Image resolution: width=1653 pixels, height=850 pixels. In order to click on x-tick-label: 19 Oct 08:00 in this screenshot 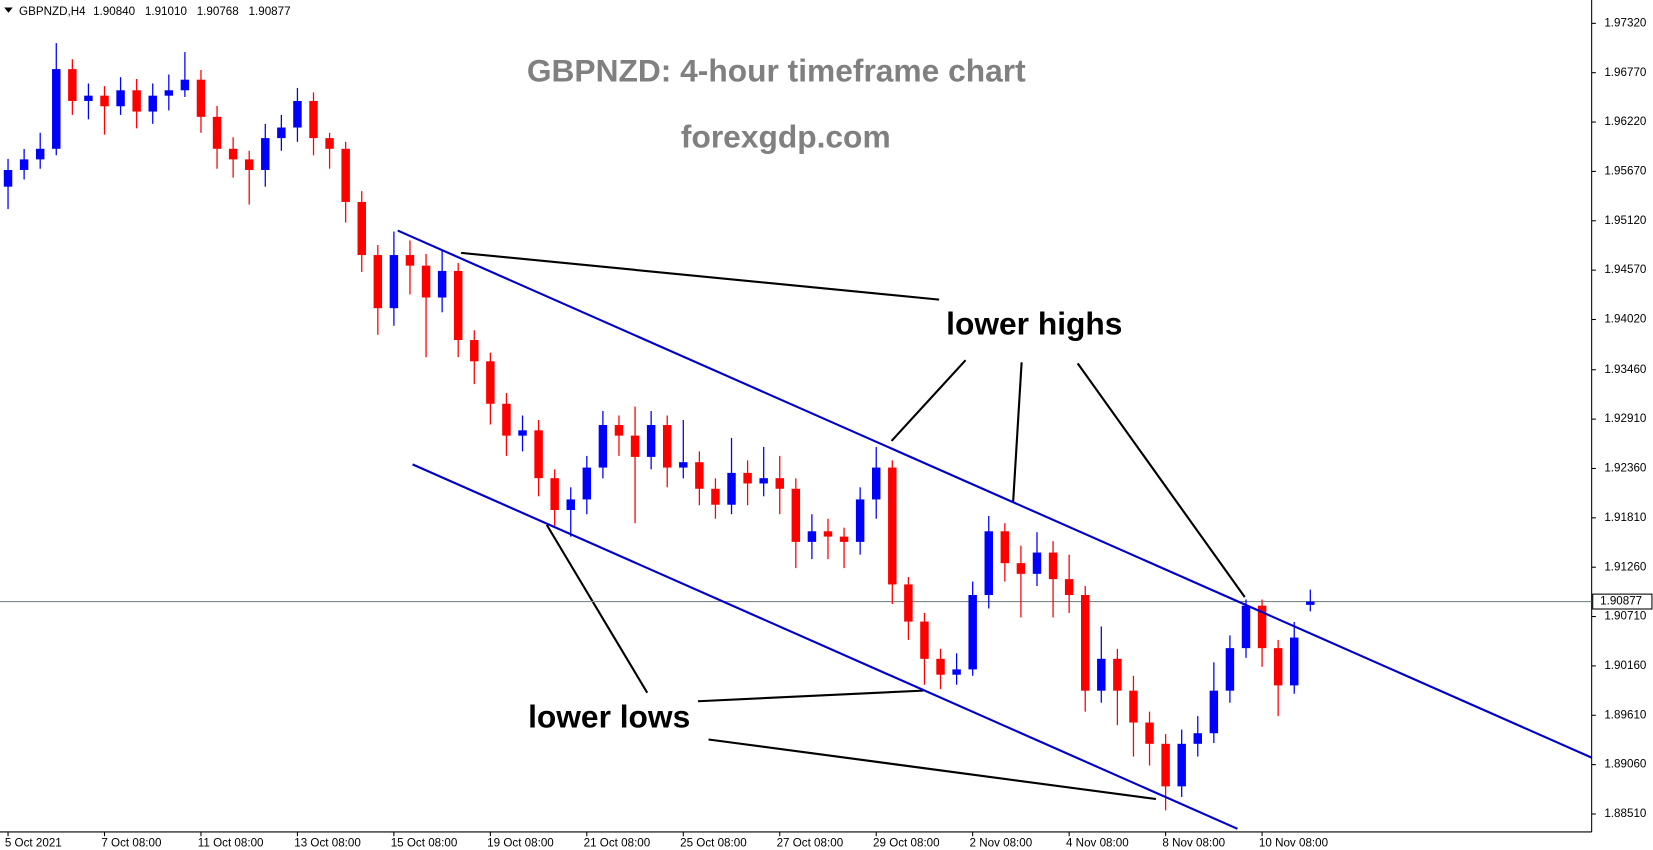, I will do `click(520, 843)`.